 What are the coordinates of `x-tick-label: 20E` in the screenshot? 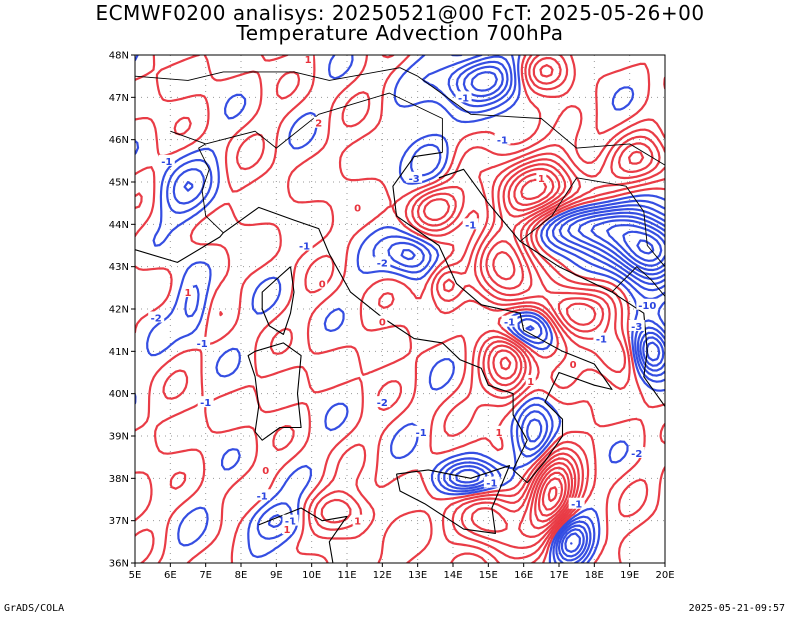 It's located at (664, 575).